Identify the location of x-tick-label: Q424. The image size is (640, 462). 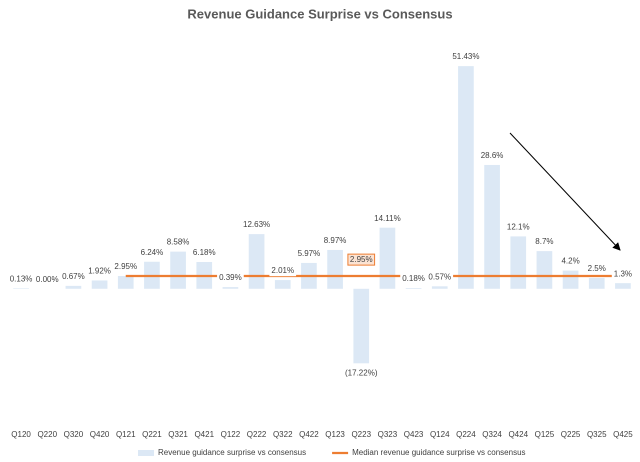
(518, 434).